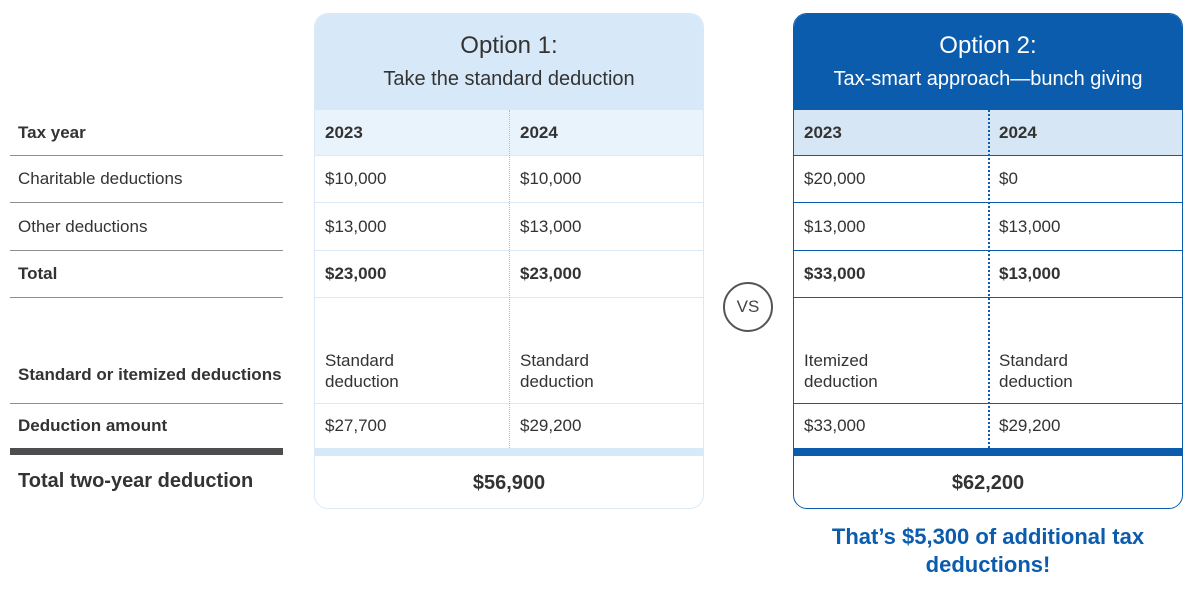 The height and width of the screenshot is (589, 1195). I want to click on option2-subtitle: Tax-smart approach—bunch giving, so click(988, 79).